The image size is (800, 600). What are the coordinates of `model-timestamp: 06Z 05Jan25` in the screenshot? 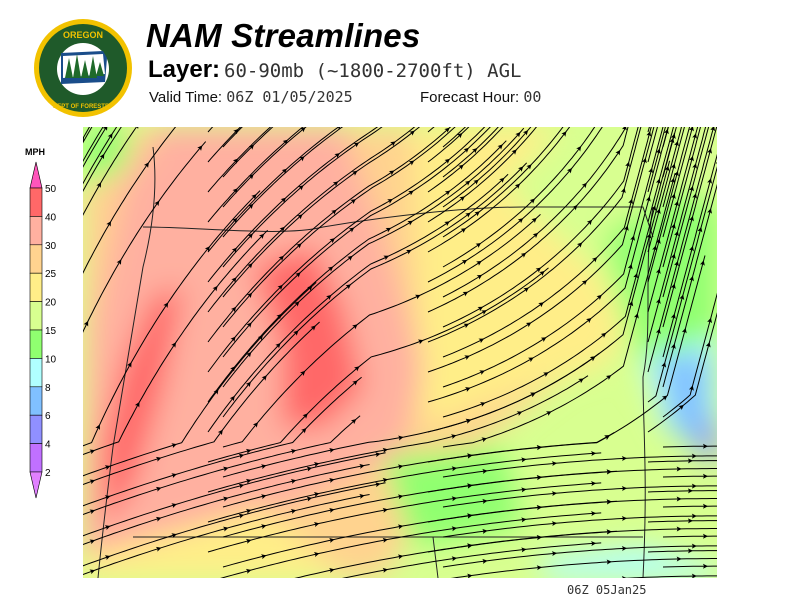 It's located at (607, 590).